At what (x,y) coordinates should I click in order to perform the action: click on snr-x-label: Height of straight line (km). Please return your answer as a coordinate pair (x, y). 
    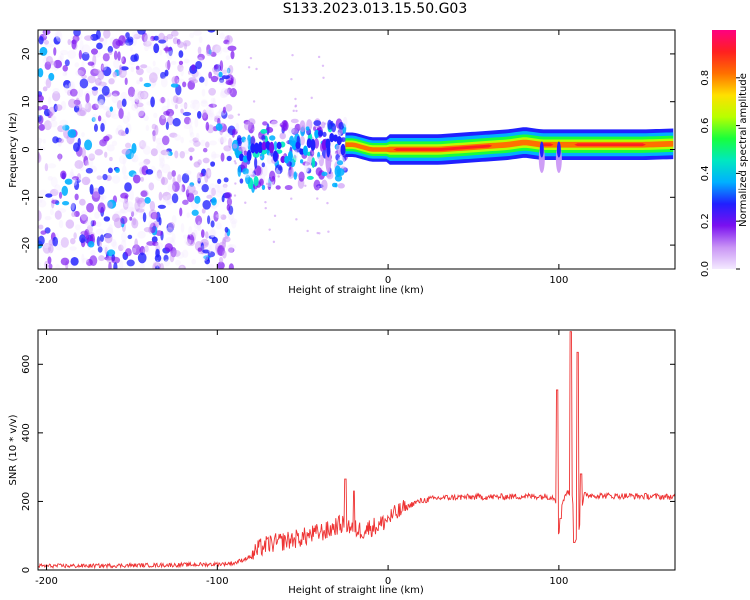
    Looking at the image, I should click on (356, 590).